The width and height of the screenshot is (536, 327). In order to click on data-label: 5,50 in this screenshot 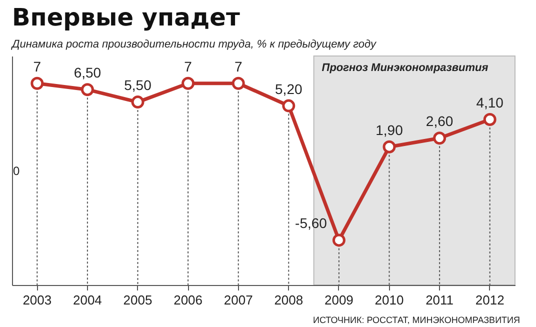, I will do `click(138, 85)`.